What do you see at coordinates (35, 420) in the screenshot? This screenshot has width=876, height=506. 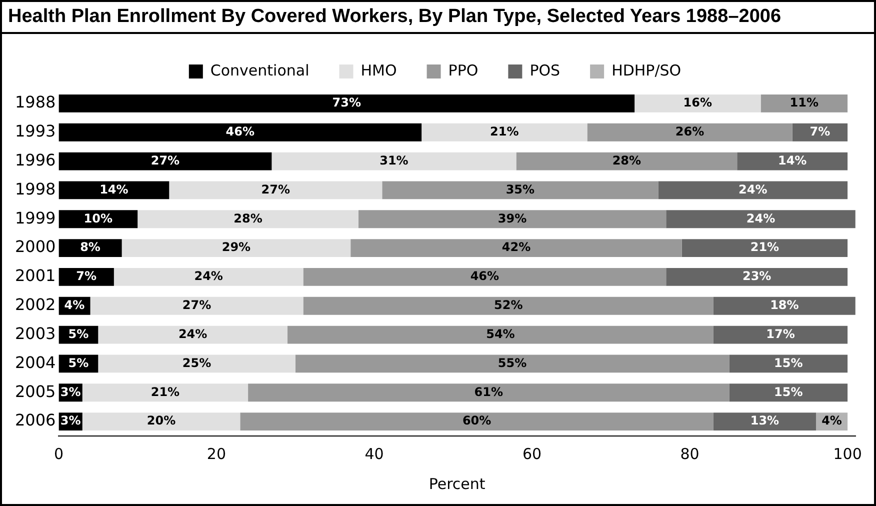 I see `y-tick-label: 2006` at bounding box center [35, 420].